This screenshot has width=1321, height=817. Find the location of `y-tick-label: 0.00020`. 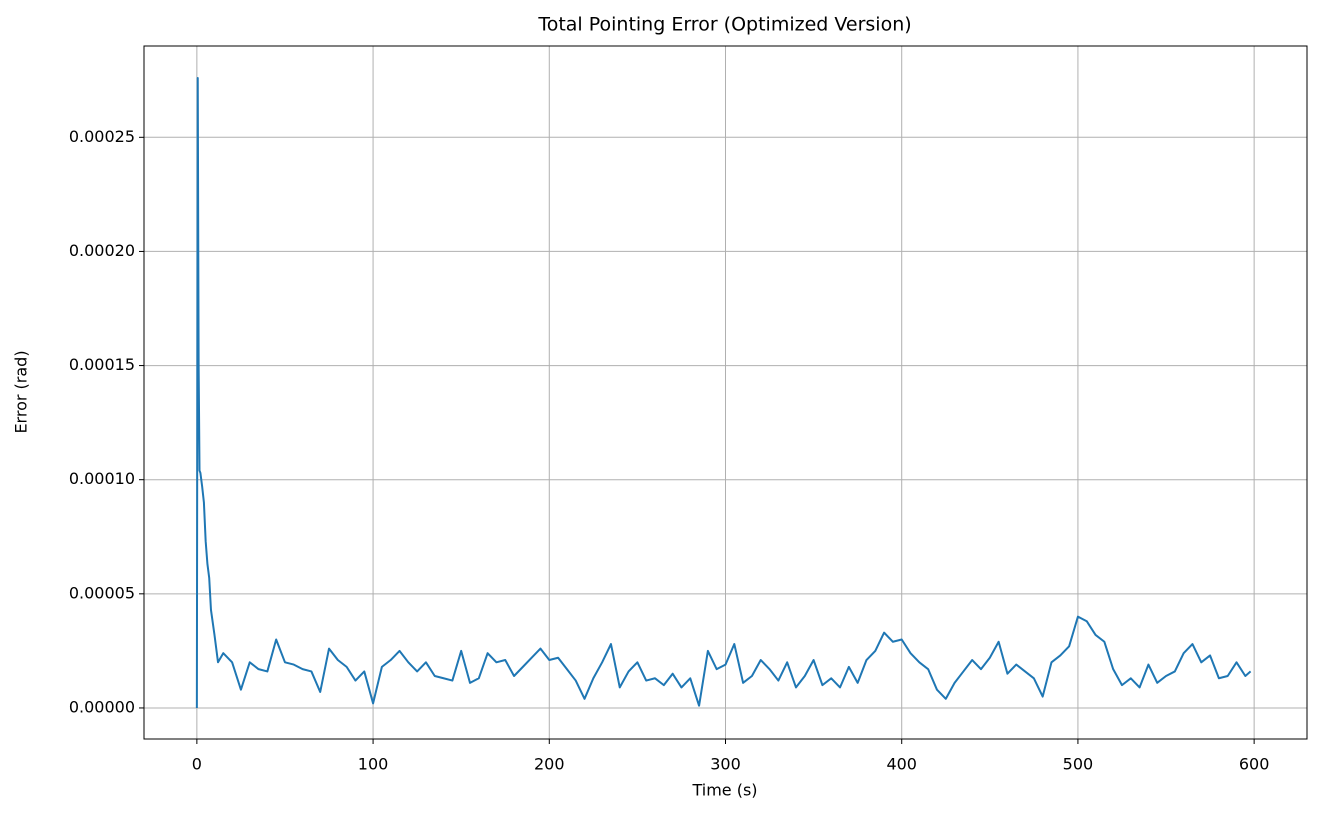

y-tick-label: 0.00020 is located at coordinates (102, 250).